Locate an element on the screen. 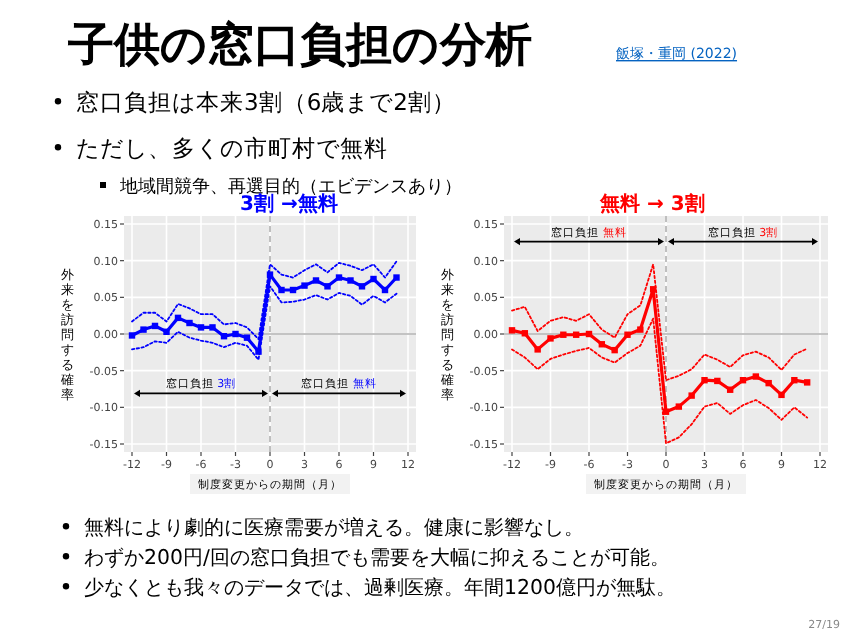 The height and width of the screenshot is (640, 854). text: ただし、多くの市町村で無料 is located at coordinates (232, 148).